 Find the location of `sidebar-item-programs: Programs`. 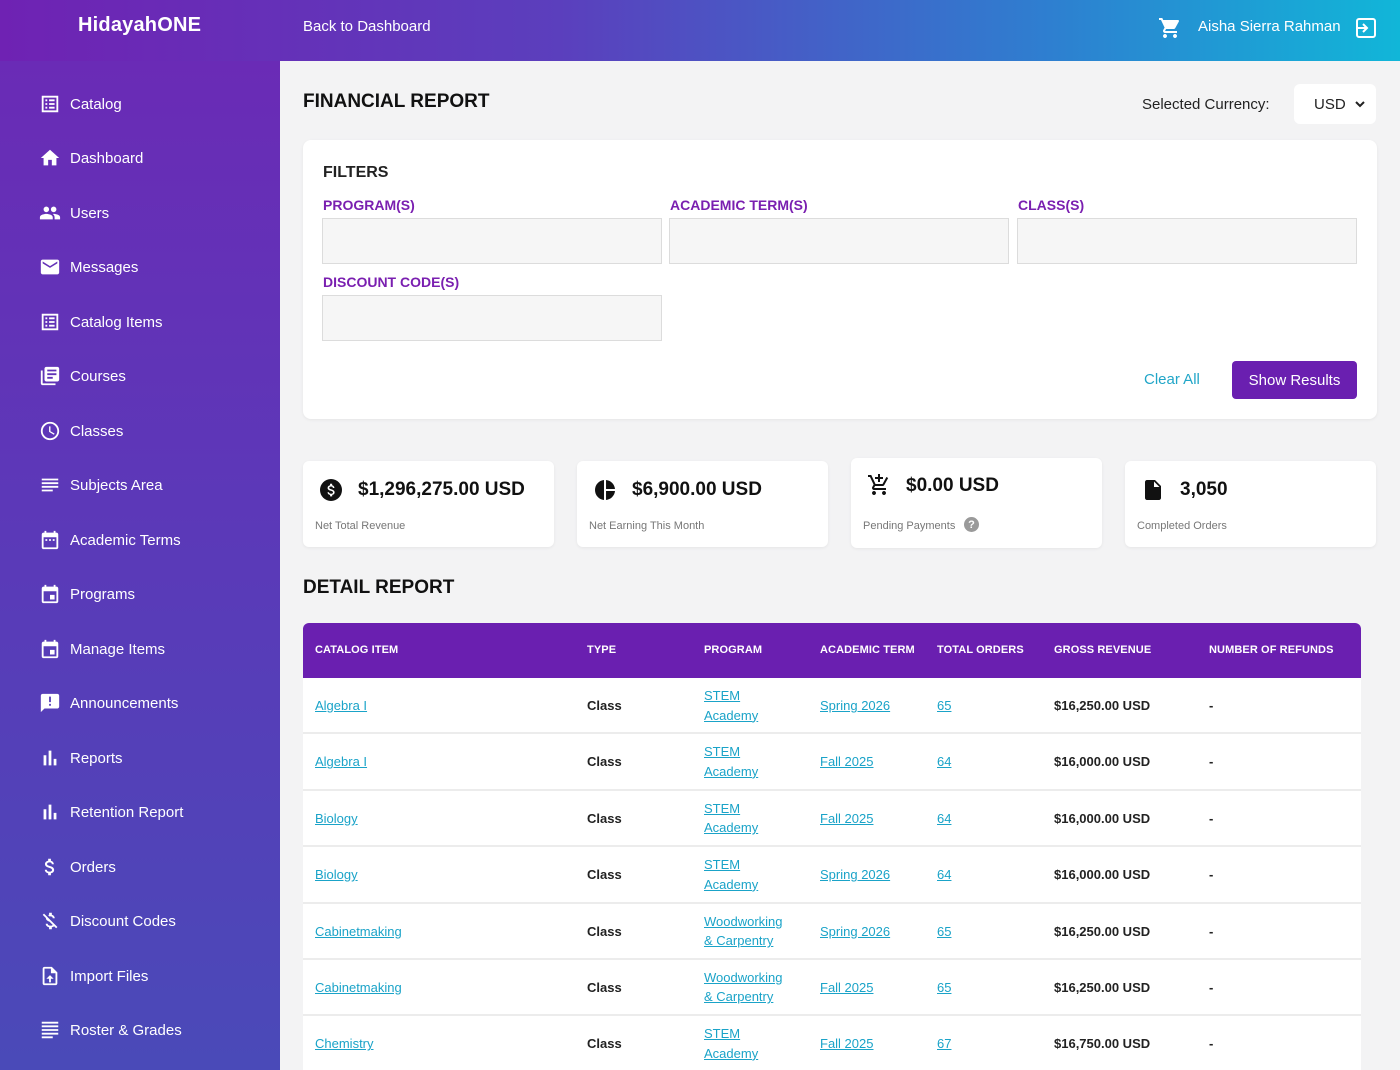

sidebar-item-programs: Programs is located at coordinates (140, 594).